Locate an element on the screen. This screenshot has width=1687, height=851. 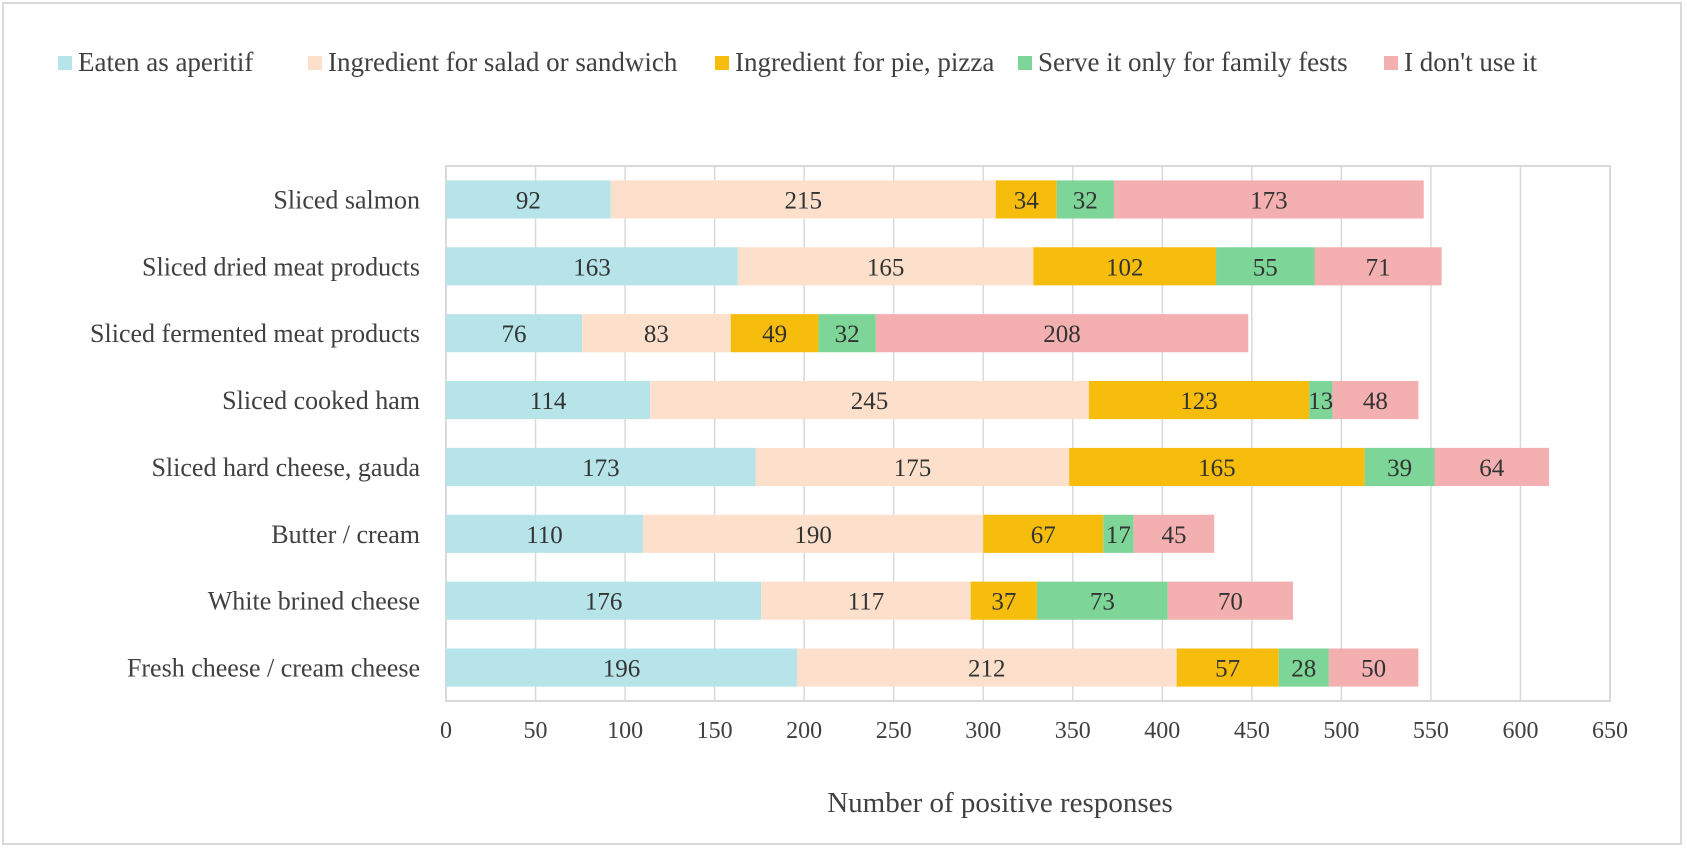
category-label: Butter / cream is located at coordinates (345, 534).